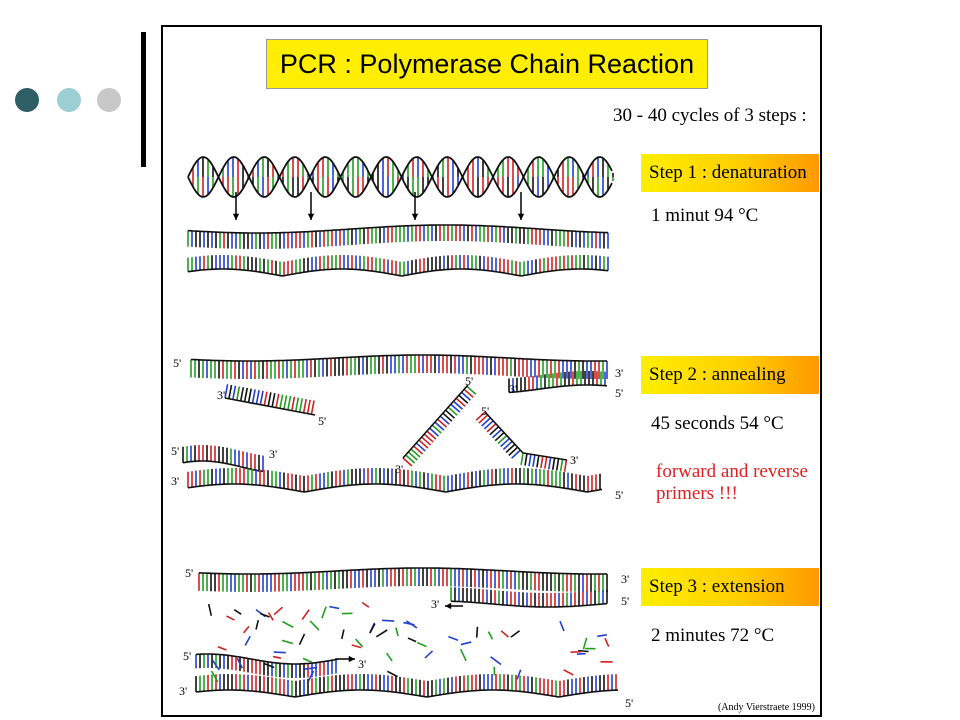 This screenshot has width=960, height=720. Describe the element at coordinates (109, 100) in the screenshot. I see `bullet-dot-grey` at that location.